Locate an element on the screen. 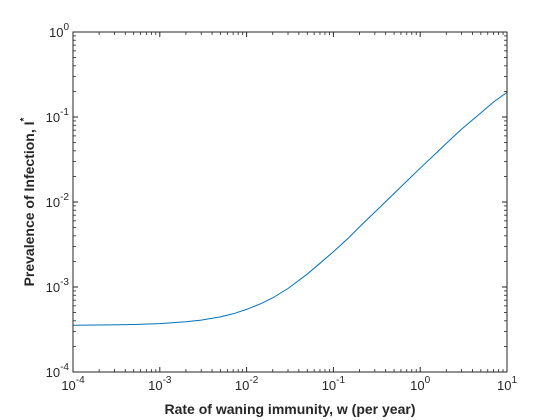 The height and width of the screenshot is (420, 560). y-tick-label: 10⁻³ is located at coordinates (58, 286).